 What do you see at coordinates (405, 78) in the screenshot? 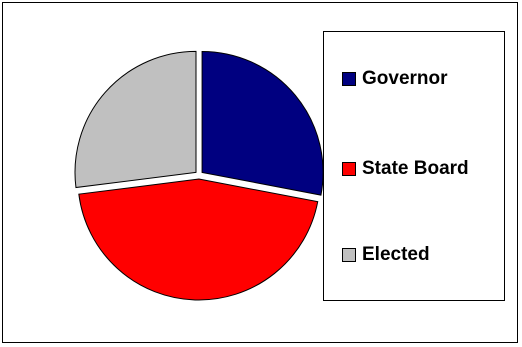
I see `legend-label-governor: Governor` at bounding box center [405, 78].